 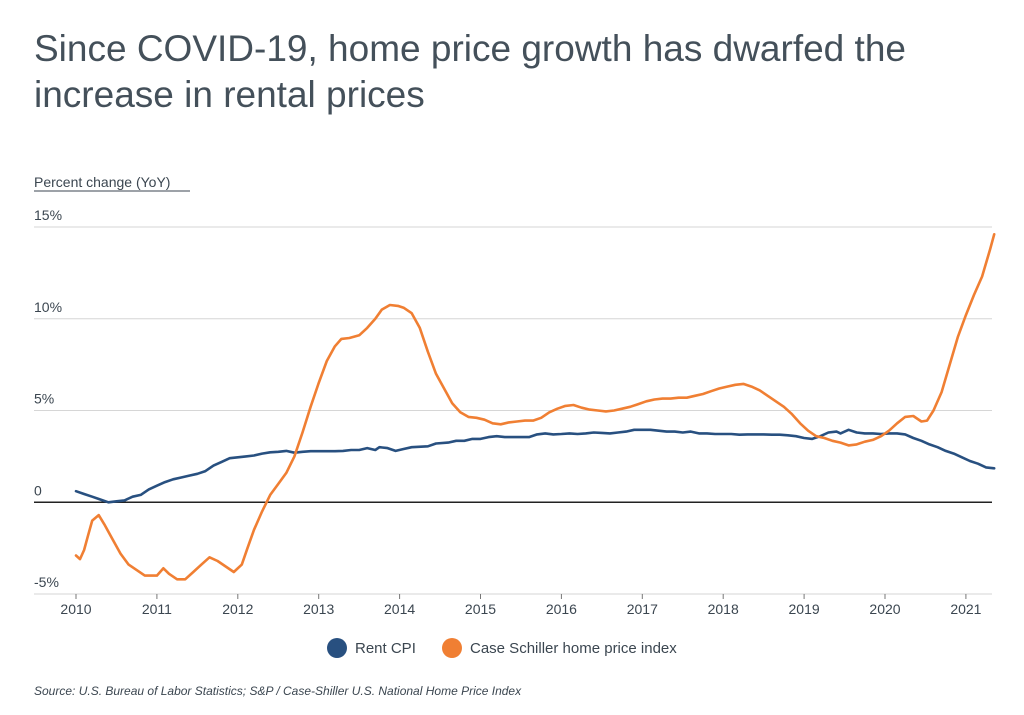 What do you see at coordinates (237, 609) in the screenshot?
I see `x-tick-label: 2012` at bounding box center [237, 609].